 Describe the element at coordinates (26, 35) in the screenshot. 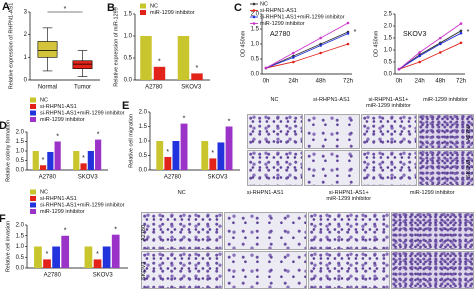

I see `y-tick-label: 2` at that location.